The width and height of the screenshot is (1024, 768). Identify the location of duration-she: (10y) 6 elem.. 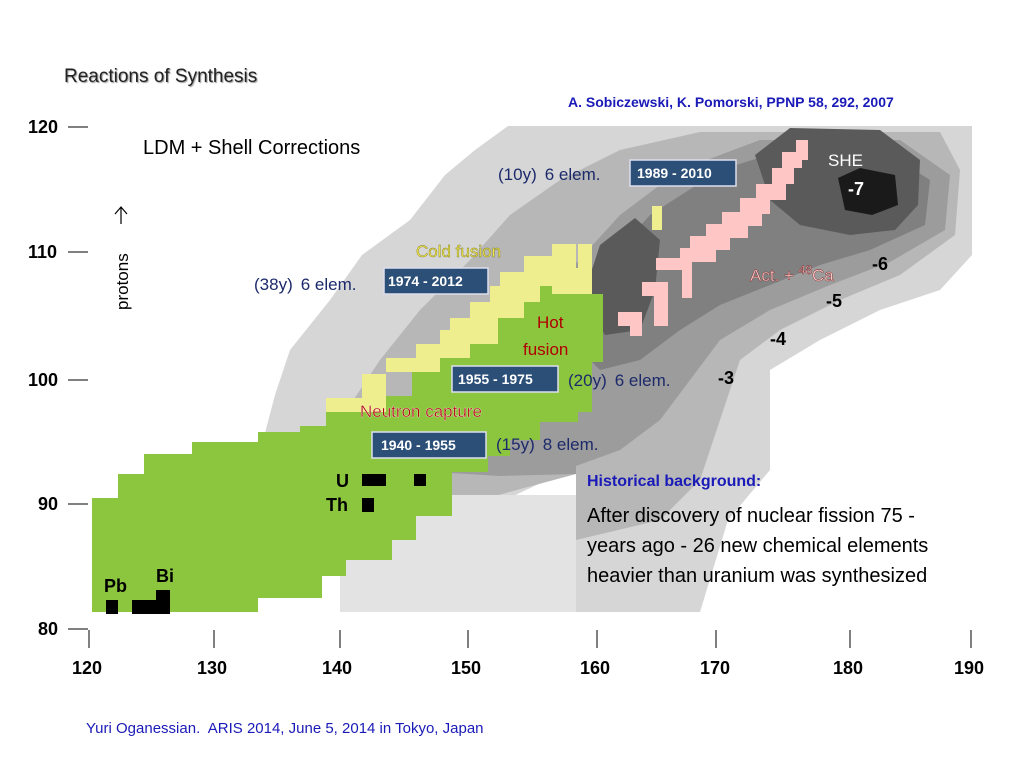
(549, 174).